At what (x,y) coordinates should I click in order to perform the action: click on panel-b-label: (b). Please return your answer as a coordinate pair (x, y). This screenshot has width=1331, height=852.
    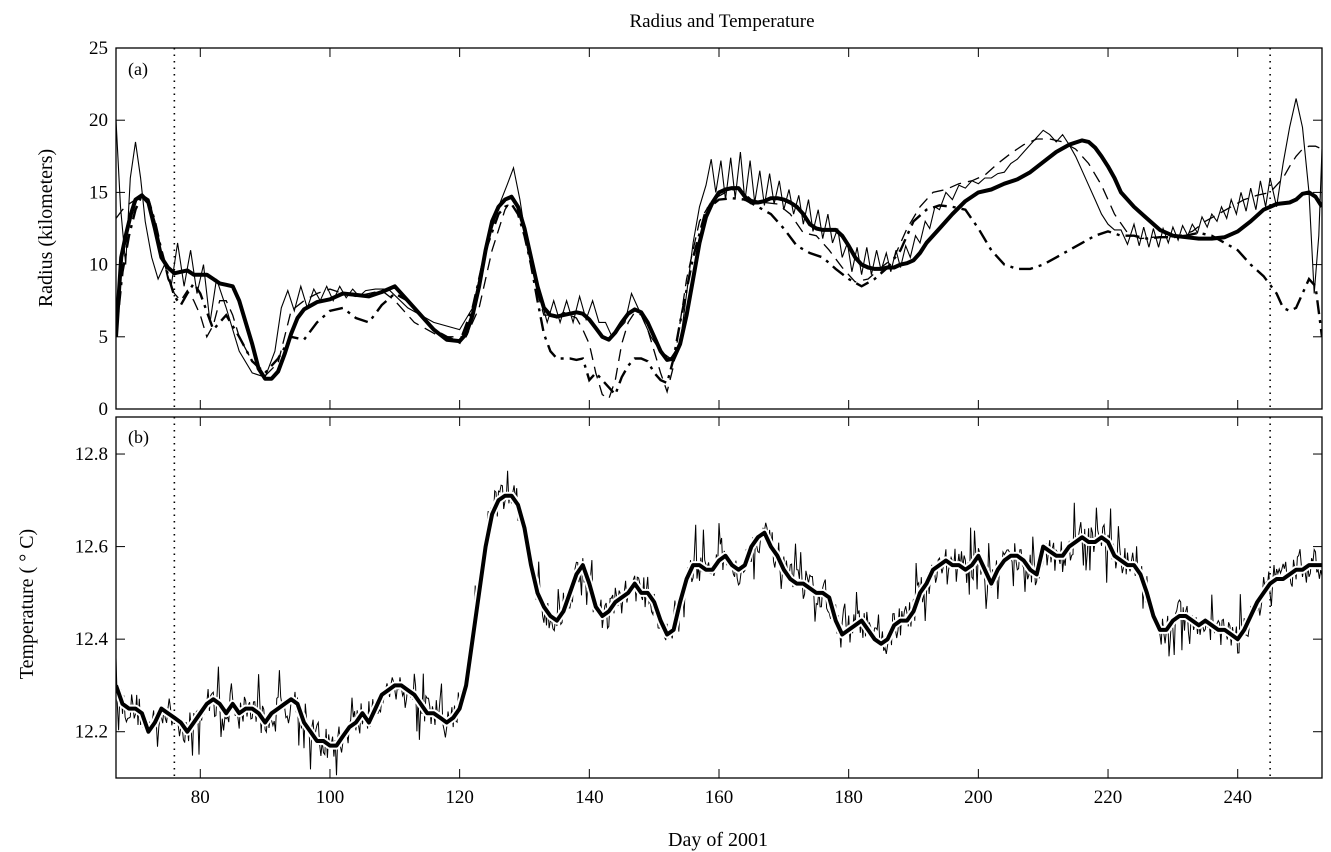
    Looking at the image, I should click on (138, 437).